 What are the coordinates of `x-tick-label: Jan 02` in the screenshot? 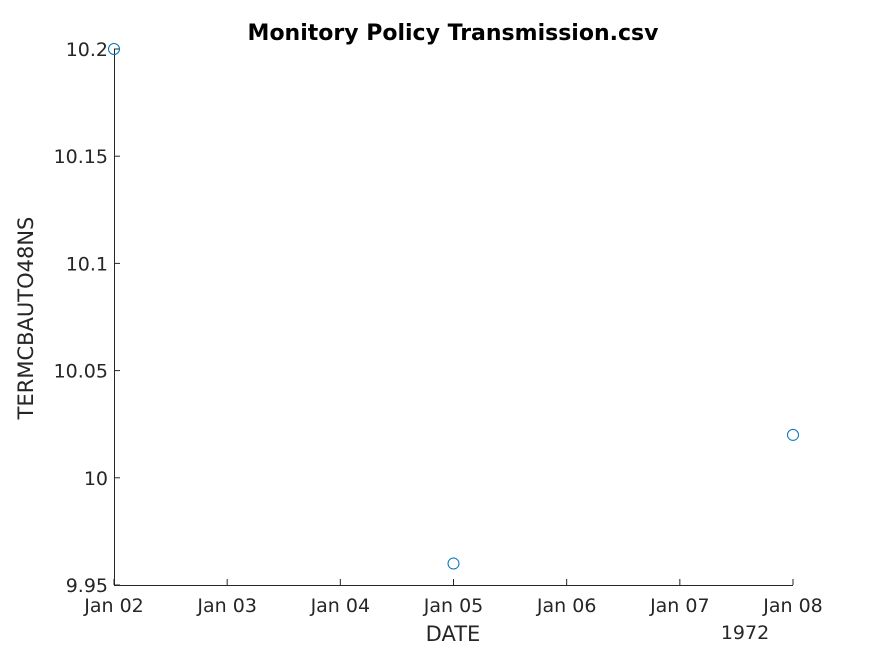 It's located at (113, 606).